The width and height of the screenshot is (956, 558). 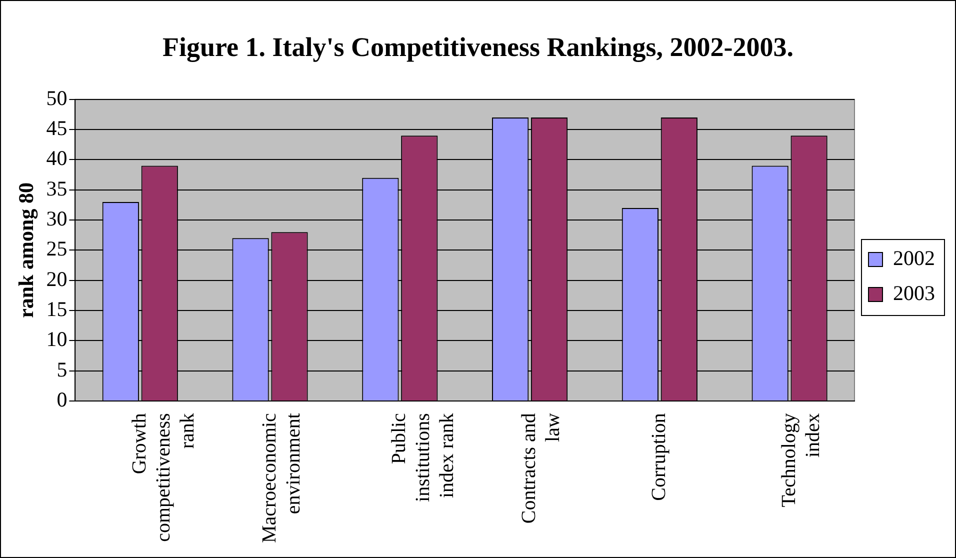 What do you see at coordinates (57, 309) in the screenshot?
I see `y-tick-label: 15` at bounding box center [57, 309].